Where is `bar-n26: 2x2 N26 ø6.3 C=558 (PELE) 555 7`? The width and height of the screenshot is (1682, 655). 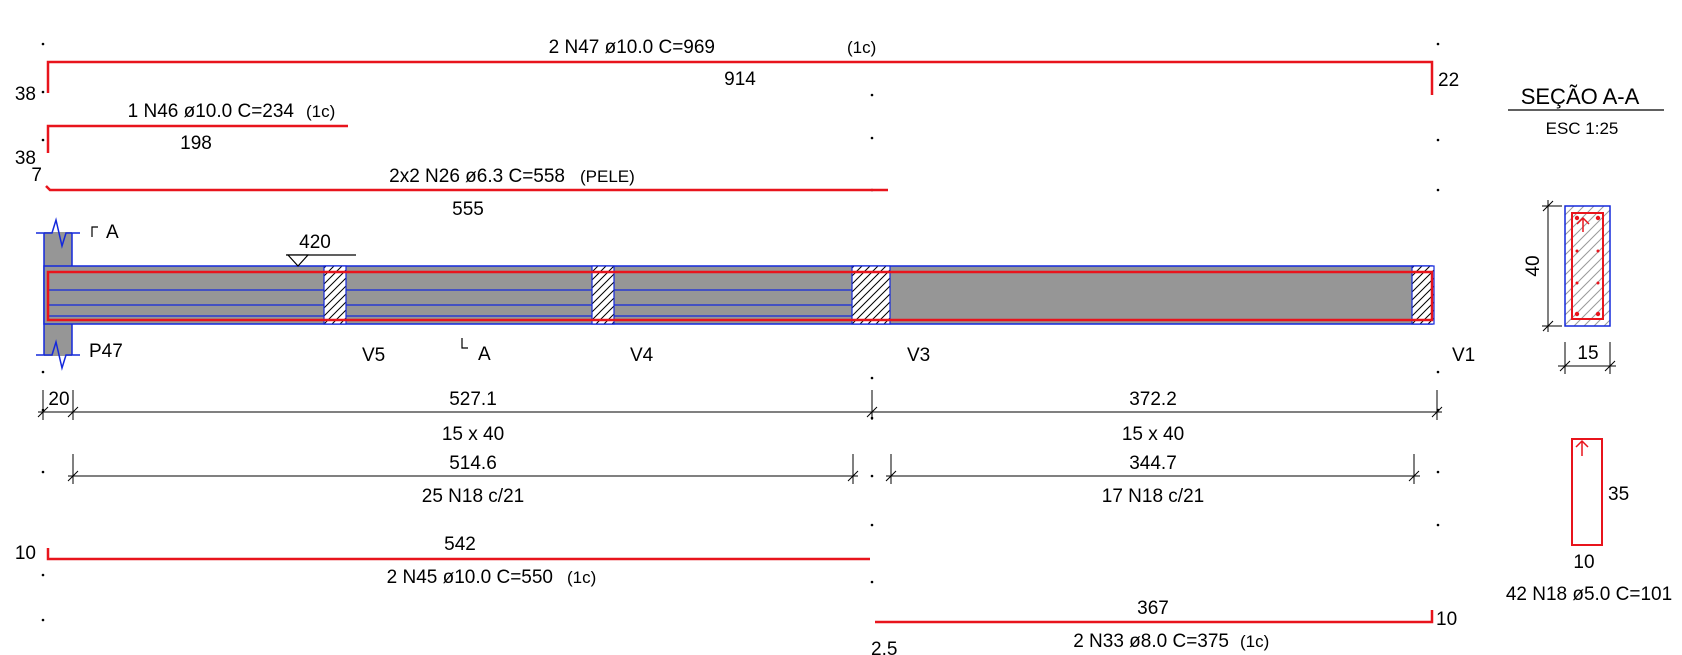
bar-n26: 2x2 N26 ø6.3 C=558 (PELE) 555 7 is located at coordinates (459, 192).